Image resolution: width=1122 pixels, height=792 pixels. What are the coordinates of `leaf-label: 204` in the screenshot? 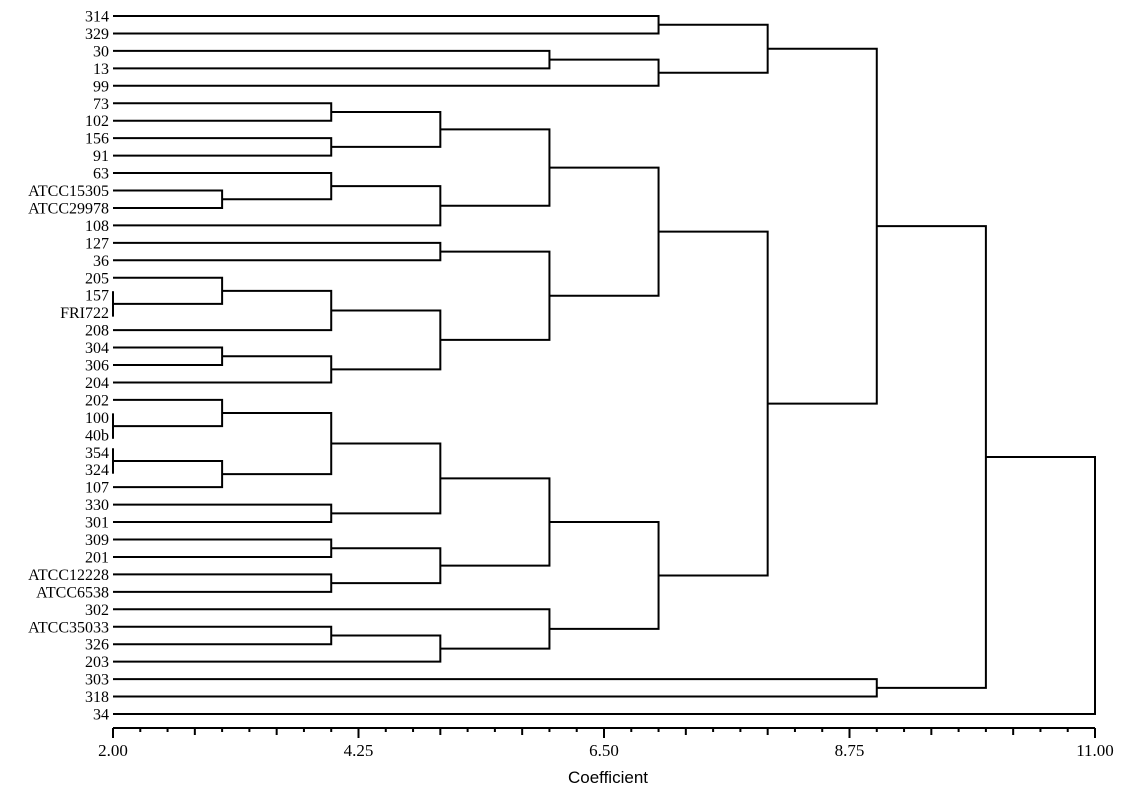 It's located at (97, 383).